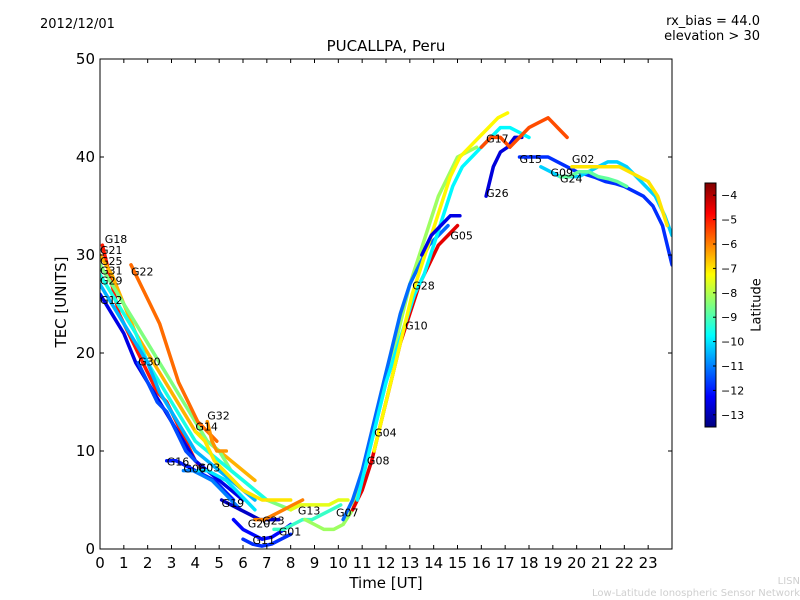  Describe the element at coordinates (504, 166) in the screenshot. I see `series-line-g26` at that location.